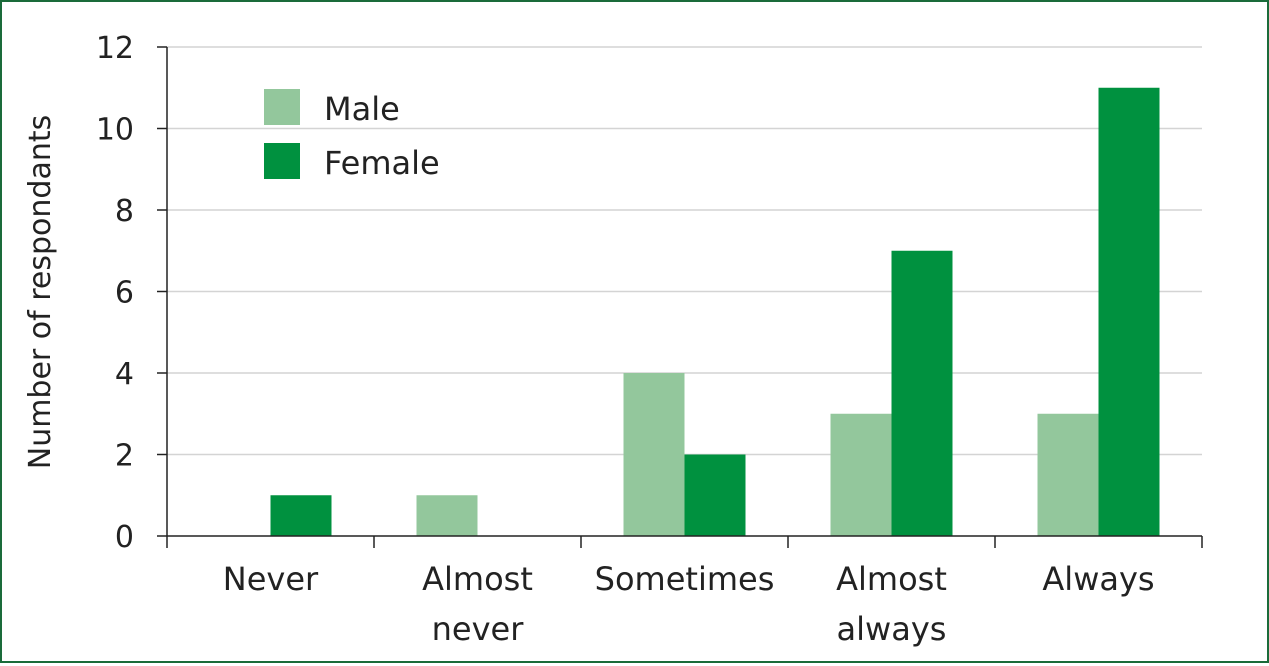  Describe the element at coordinates (124, 293) in the screenshot. I see `y-tick-label: 6` at that location.